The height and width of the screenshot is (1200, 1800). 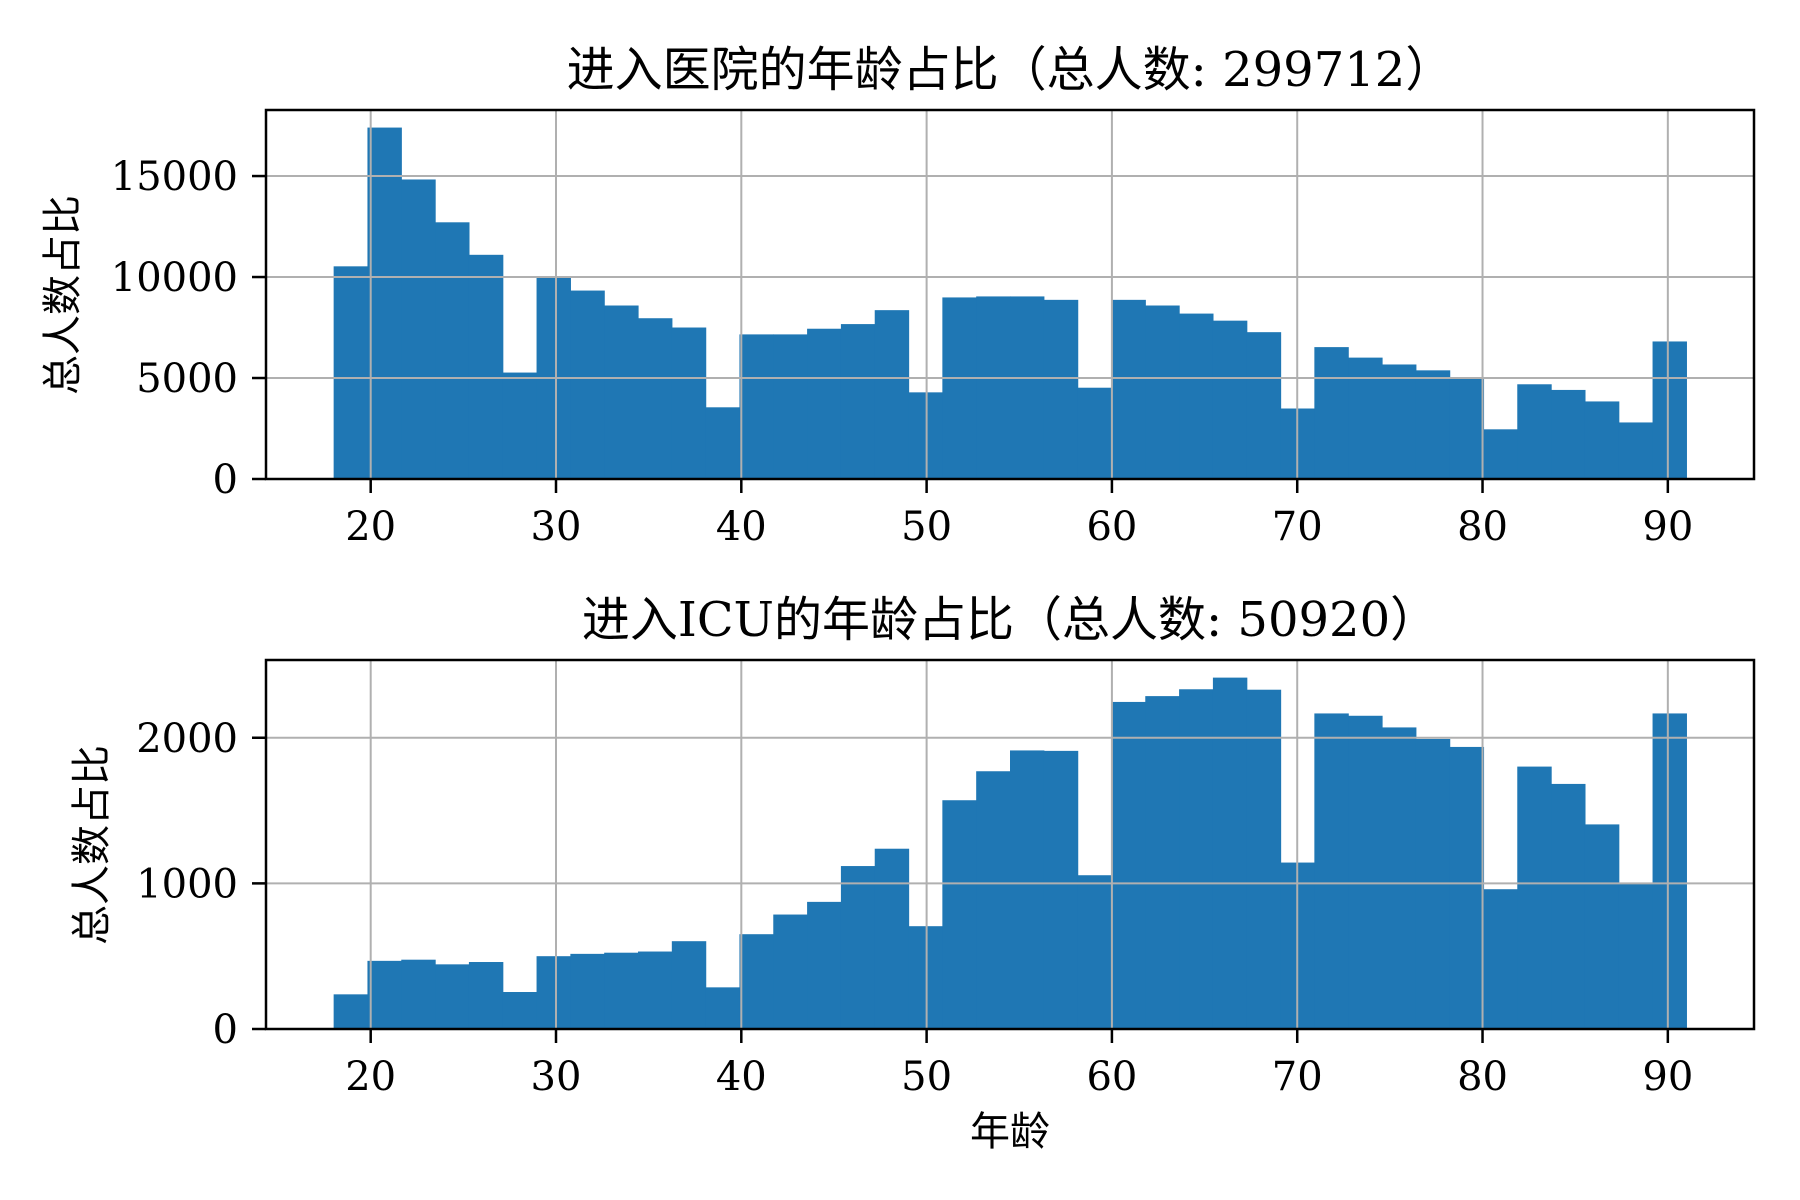 What do you see at coordinates (187, 379) in the screenshot?
I see `y-tick-label: 5000` at bounding box center [187, 379].